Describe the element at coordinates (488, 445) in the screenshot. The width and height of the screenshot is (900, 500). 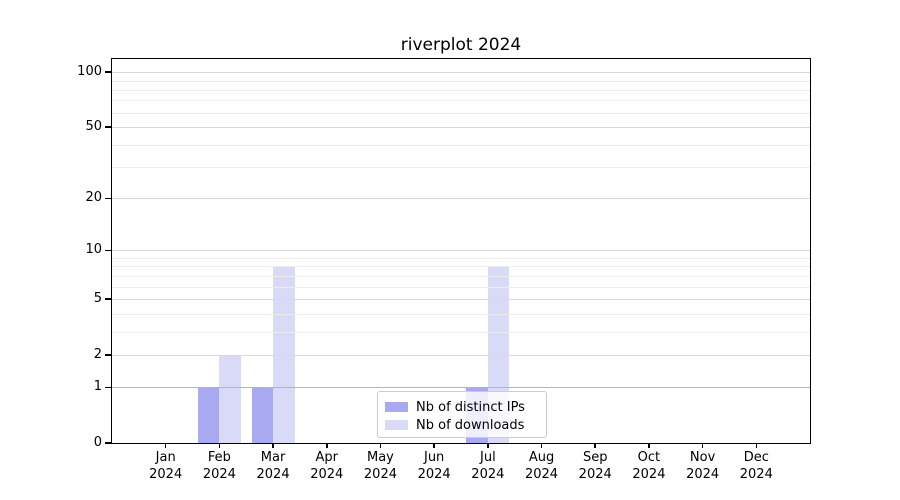
I see `x-tick-jul` at that location.